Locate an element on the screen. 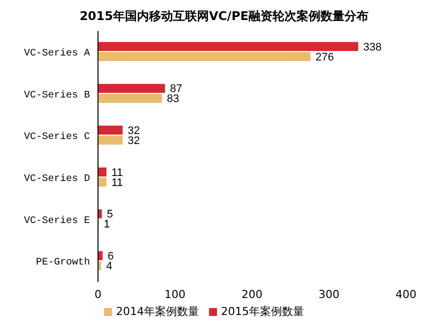  data-label: 4 is located at coordinates (109, 266).